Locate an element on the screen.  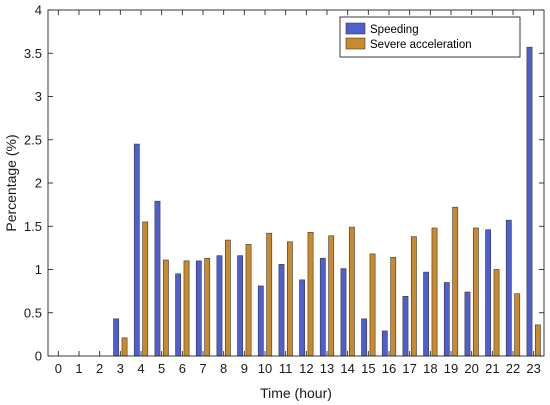
x-tick-label: 2 is located at coordinates (99, 368).